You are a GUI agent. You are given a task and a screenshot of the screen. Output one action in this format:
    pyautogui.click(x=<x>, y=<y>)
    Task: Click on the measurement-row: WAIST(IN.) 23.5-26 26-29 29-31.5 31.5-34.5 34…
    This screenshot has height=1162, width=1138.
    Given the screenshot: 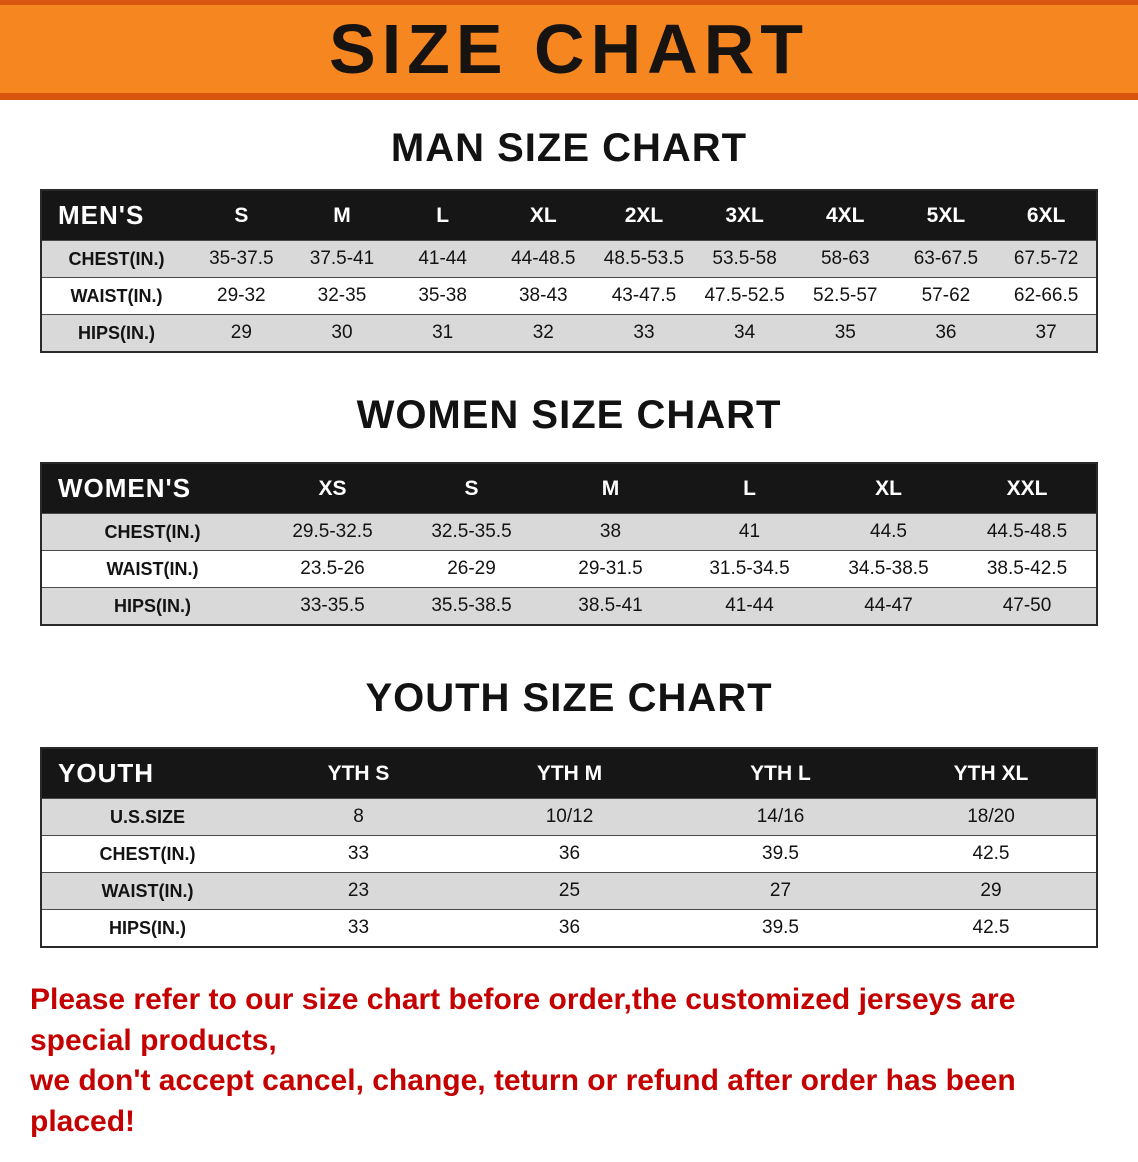 What is the action you would take?
    pyautogui.click(x=569, y=569)
    